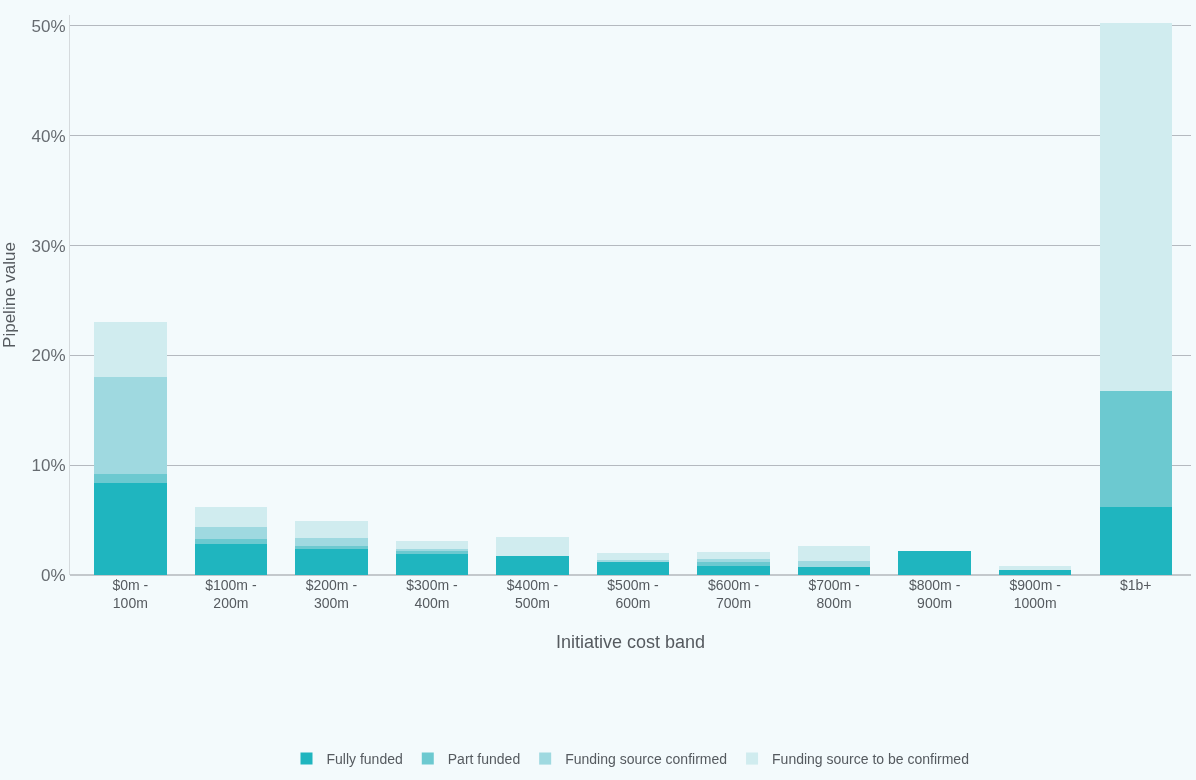 The height and width of the screenshot is (780, 1196). Describe the element at coordinates (53, 575) in the screenshot. I see `y-tick-label: 0%` at that location.